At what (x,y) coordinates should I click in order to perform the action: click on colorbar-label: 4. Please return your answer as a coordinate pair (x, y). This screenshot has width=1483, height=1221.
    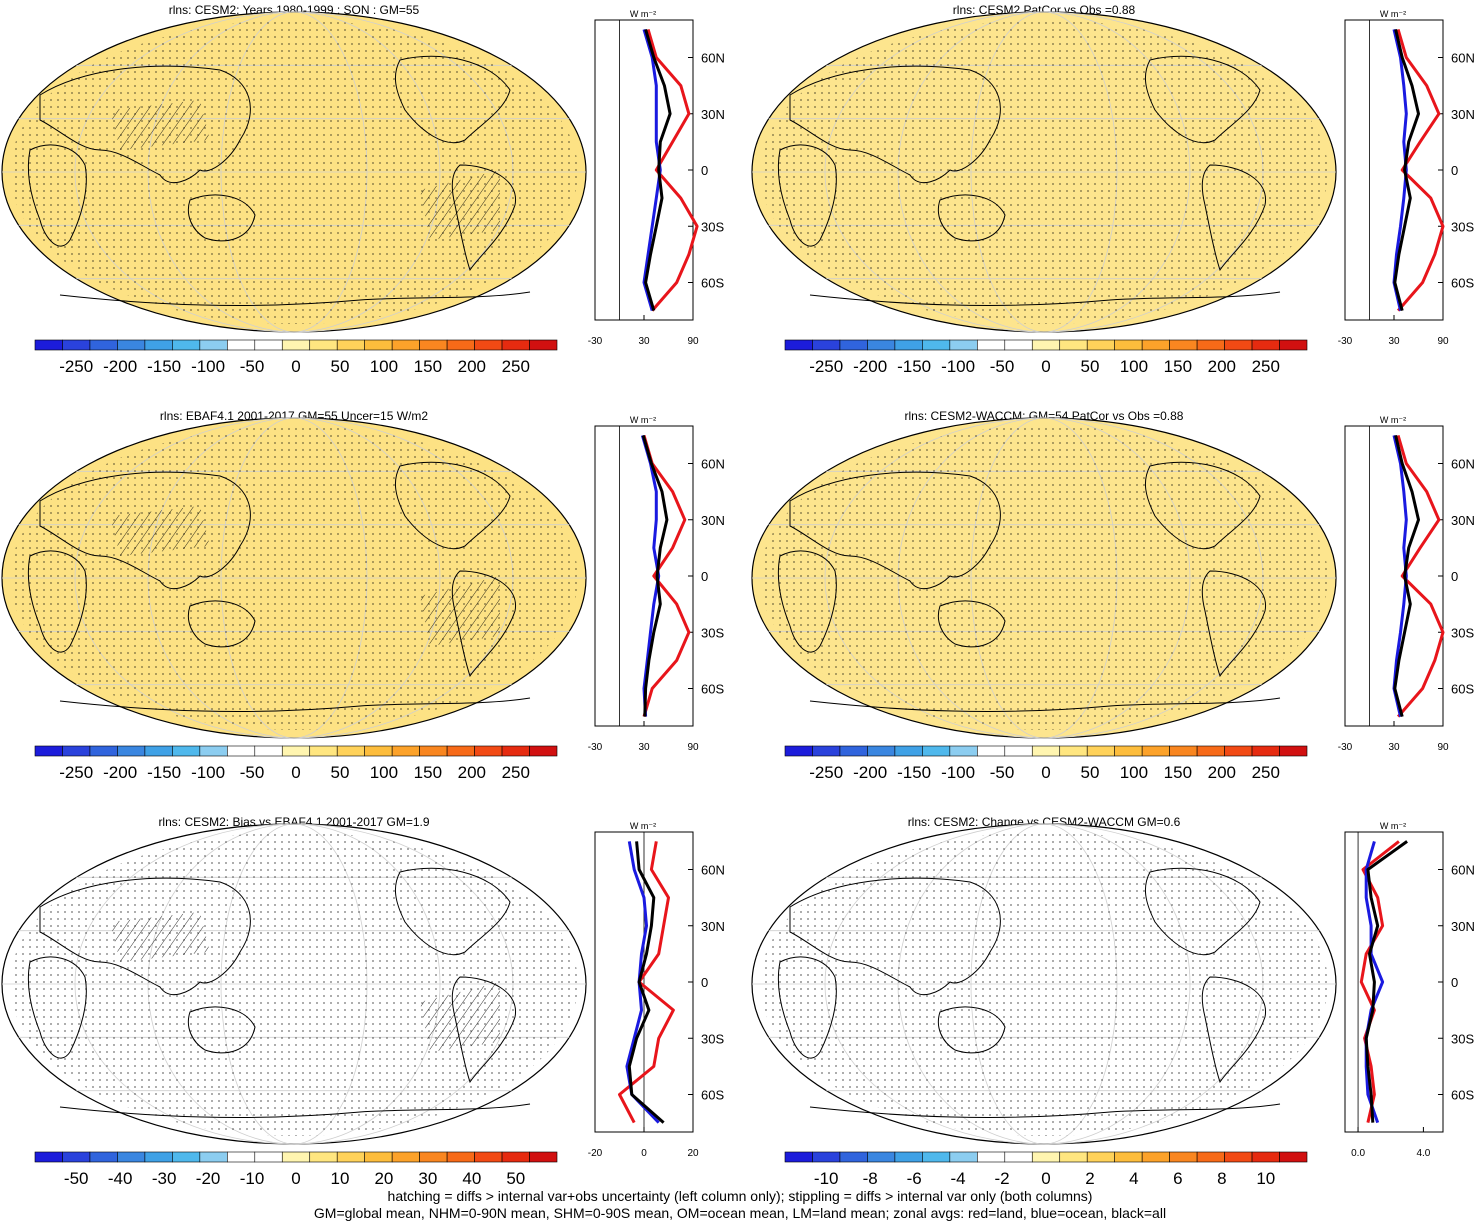
    Looking at the image, I should click on (1133, 1178).